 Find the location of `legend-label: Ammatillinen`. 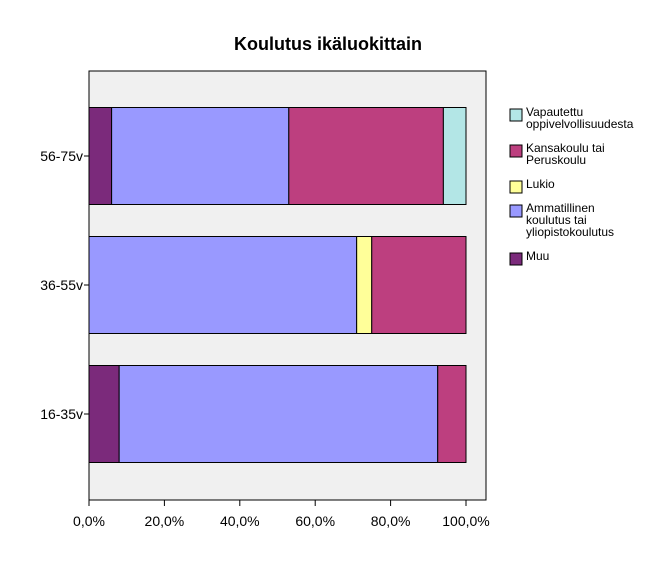

legend-label: Ammatillinen is located at coordinates (560, 208).